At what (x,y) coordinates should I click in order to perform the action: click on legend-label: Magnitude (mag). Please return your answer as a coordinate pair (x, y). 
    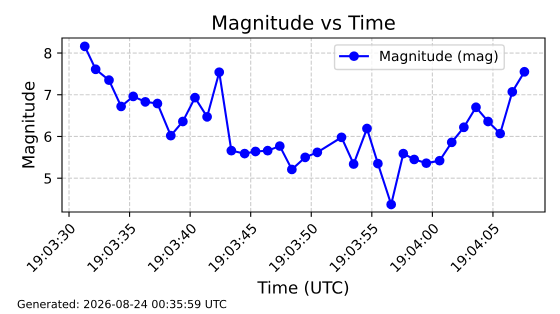
    Looking at the image, I should click on (439, 57).